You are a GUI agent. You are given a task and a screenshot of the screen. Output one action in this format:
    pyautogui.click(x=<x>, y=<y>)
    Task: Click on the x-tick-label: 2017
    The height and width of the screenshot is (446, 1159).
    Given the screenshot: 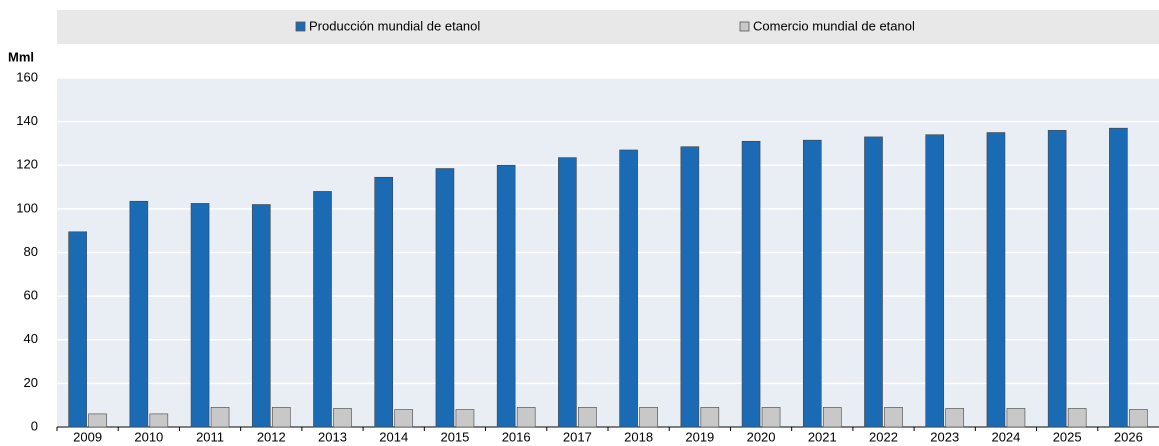 What is the action you would take?
    pyautogui.click(x=577, y=436)
    